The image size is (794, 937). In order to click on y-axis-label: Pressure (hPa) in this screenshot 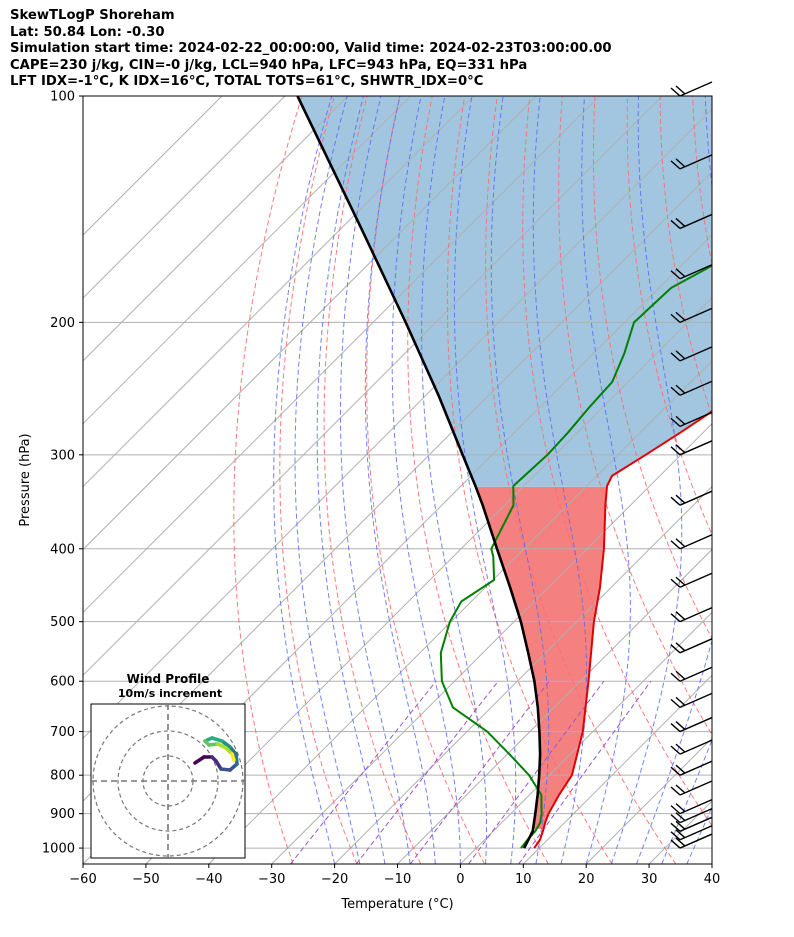, I will do `click(25, 479)`.